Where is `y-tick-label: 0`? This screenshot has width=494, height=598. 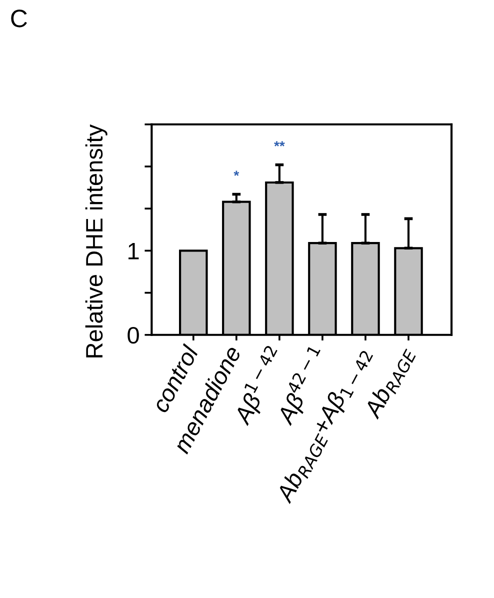
y-tick-label: 0 is located at coordinates (133, 335).